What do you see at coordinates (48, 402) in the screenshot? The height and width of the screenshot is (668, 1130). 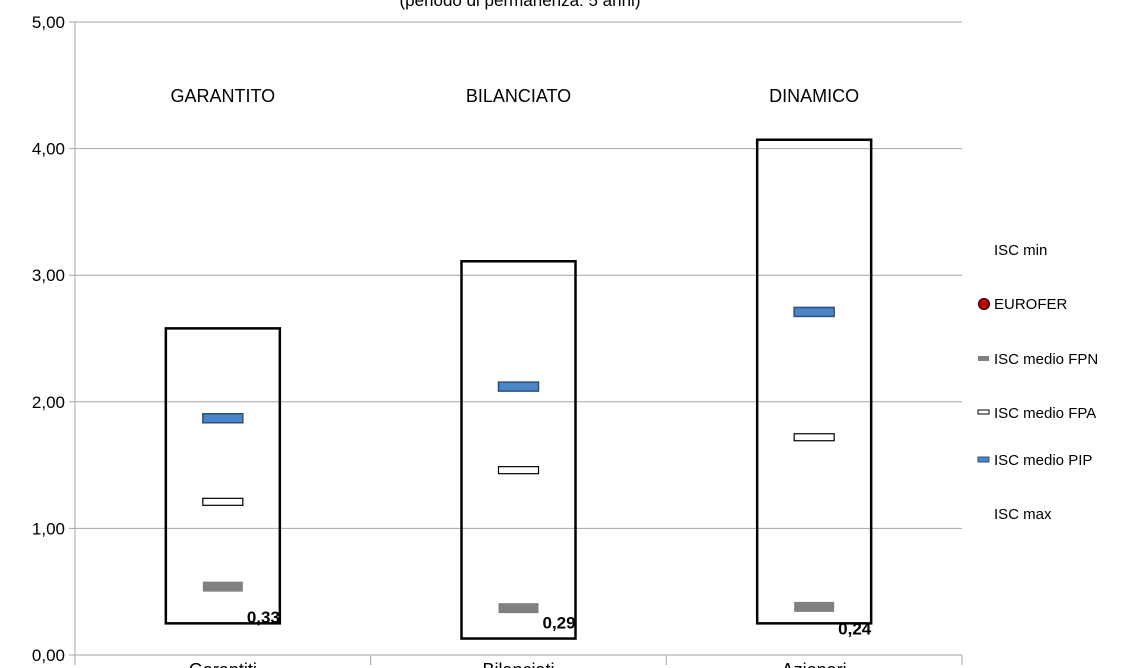 I see `y-tick-label: 2,00` at bounding box center [48, 402].